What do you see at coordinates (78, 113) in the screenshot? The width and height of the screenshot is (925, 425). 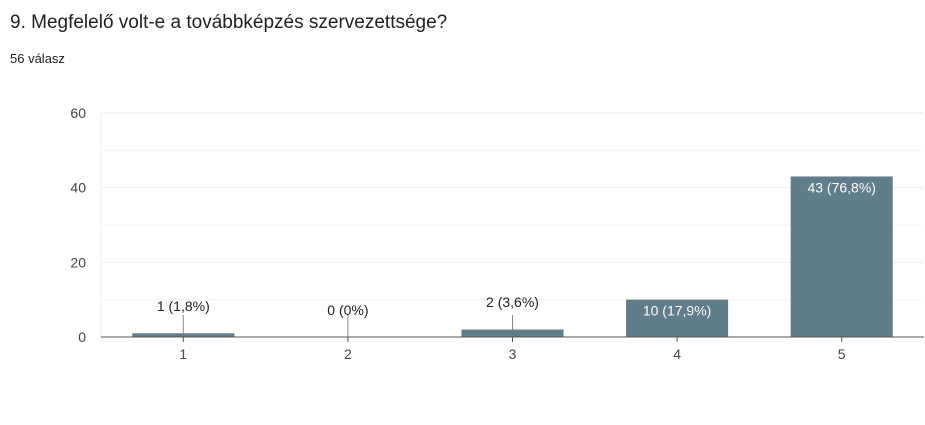 I see `y-tick-label: 60` at bounding box center [78, 113].